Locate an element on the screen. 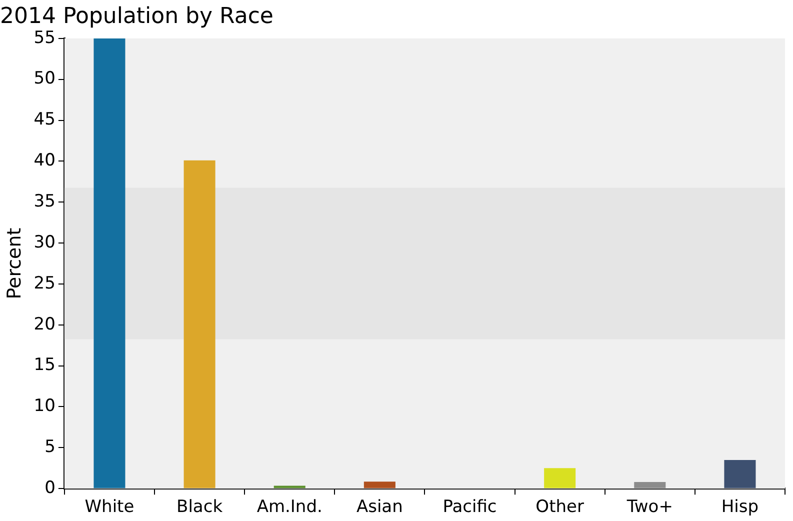 This screenshot has width=793, height=521. y-tick-label: 0 is located at coordinates (50, 488).